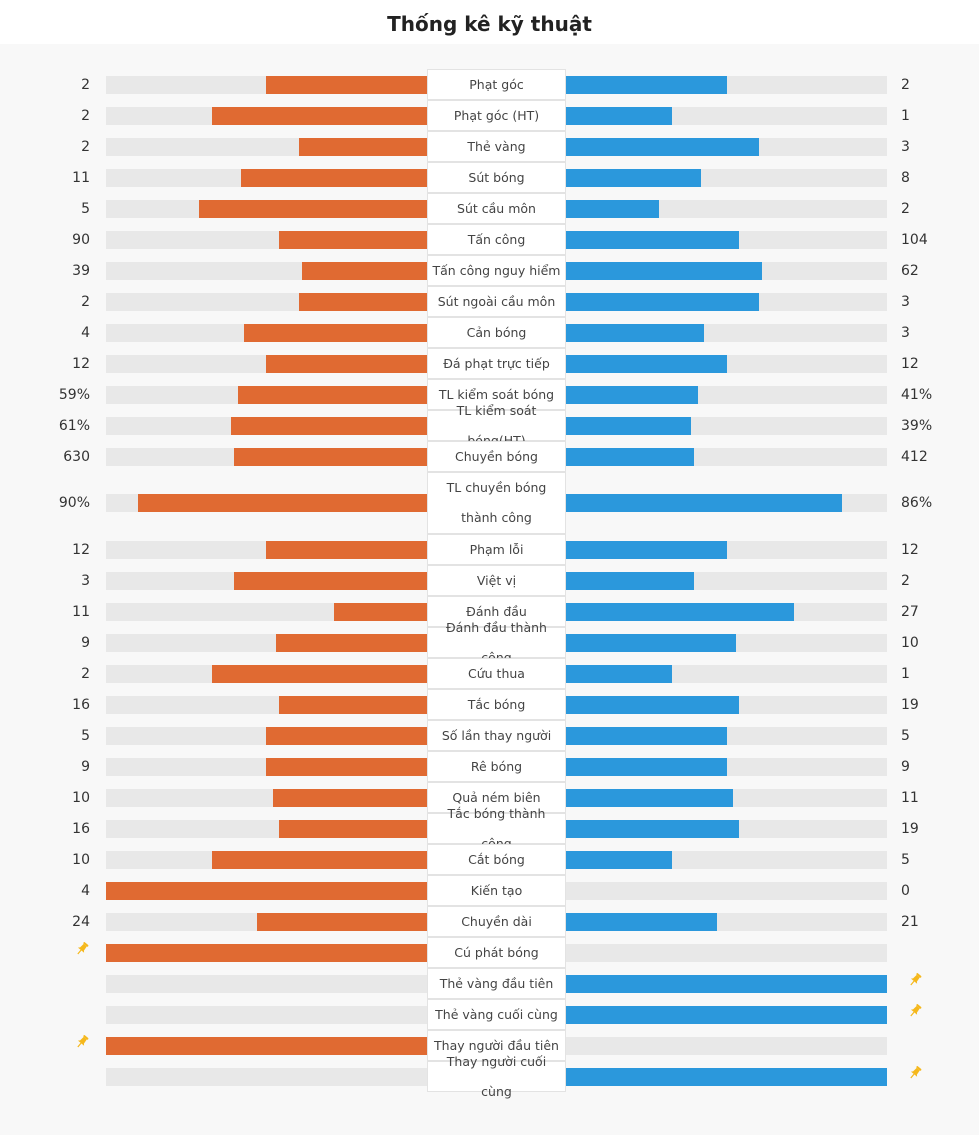  What do you see at coordinates (81, 611) in the screenshot?
I see `home-value: 11` at bounding box center [81, 611].